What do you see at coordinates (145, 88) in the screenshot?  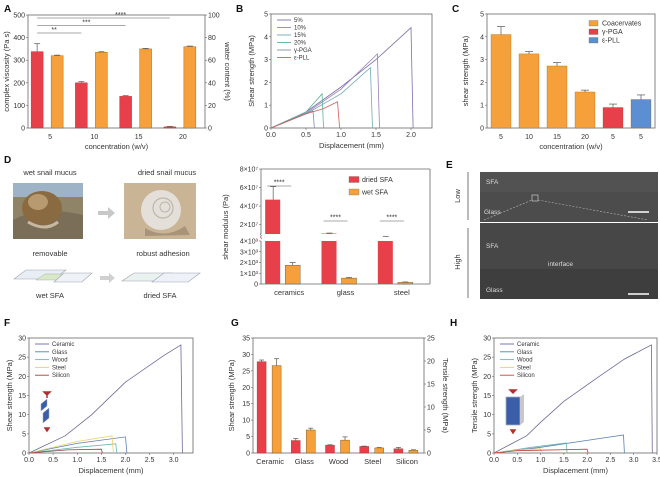 I see `a-bar-water` at bounding box center [145, 88].